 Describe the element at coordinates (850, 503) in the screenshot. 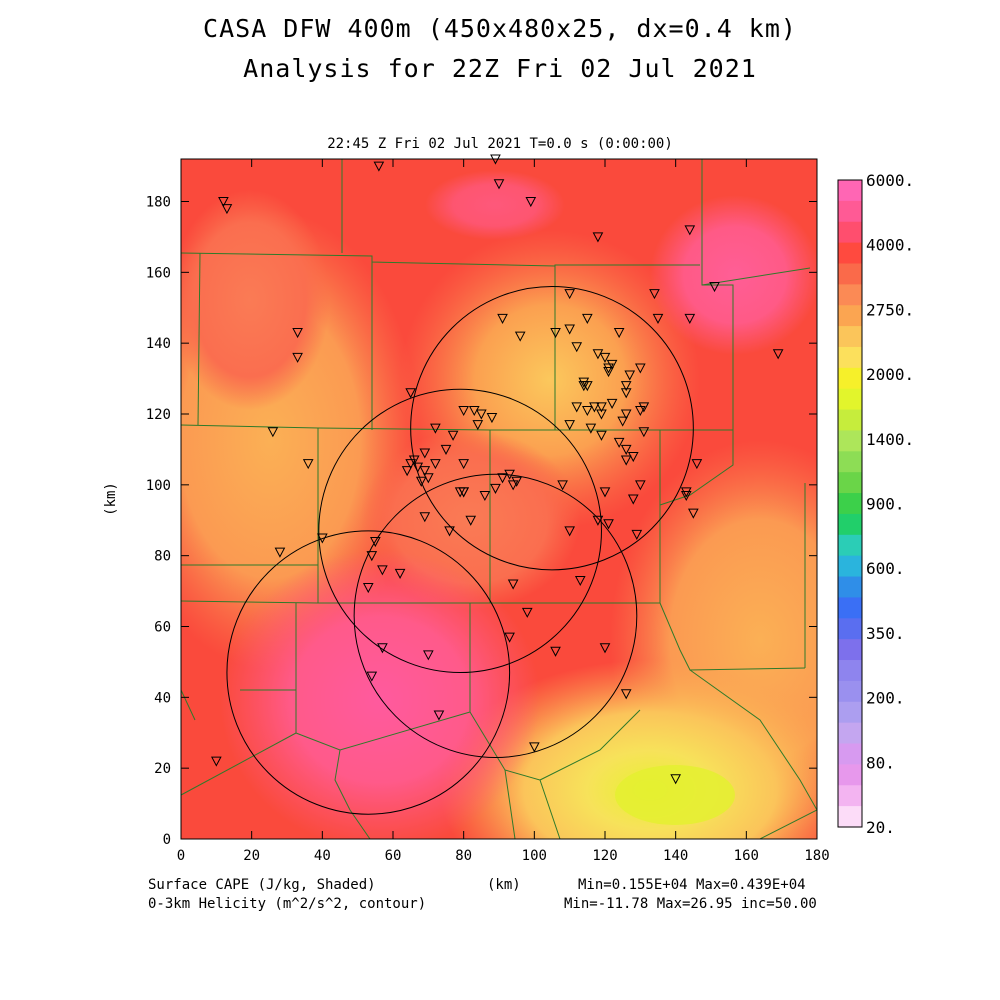

I see `colorbar-frame` at that location.